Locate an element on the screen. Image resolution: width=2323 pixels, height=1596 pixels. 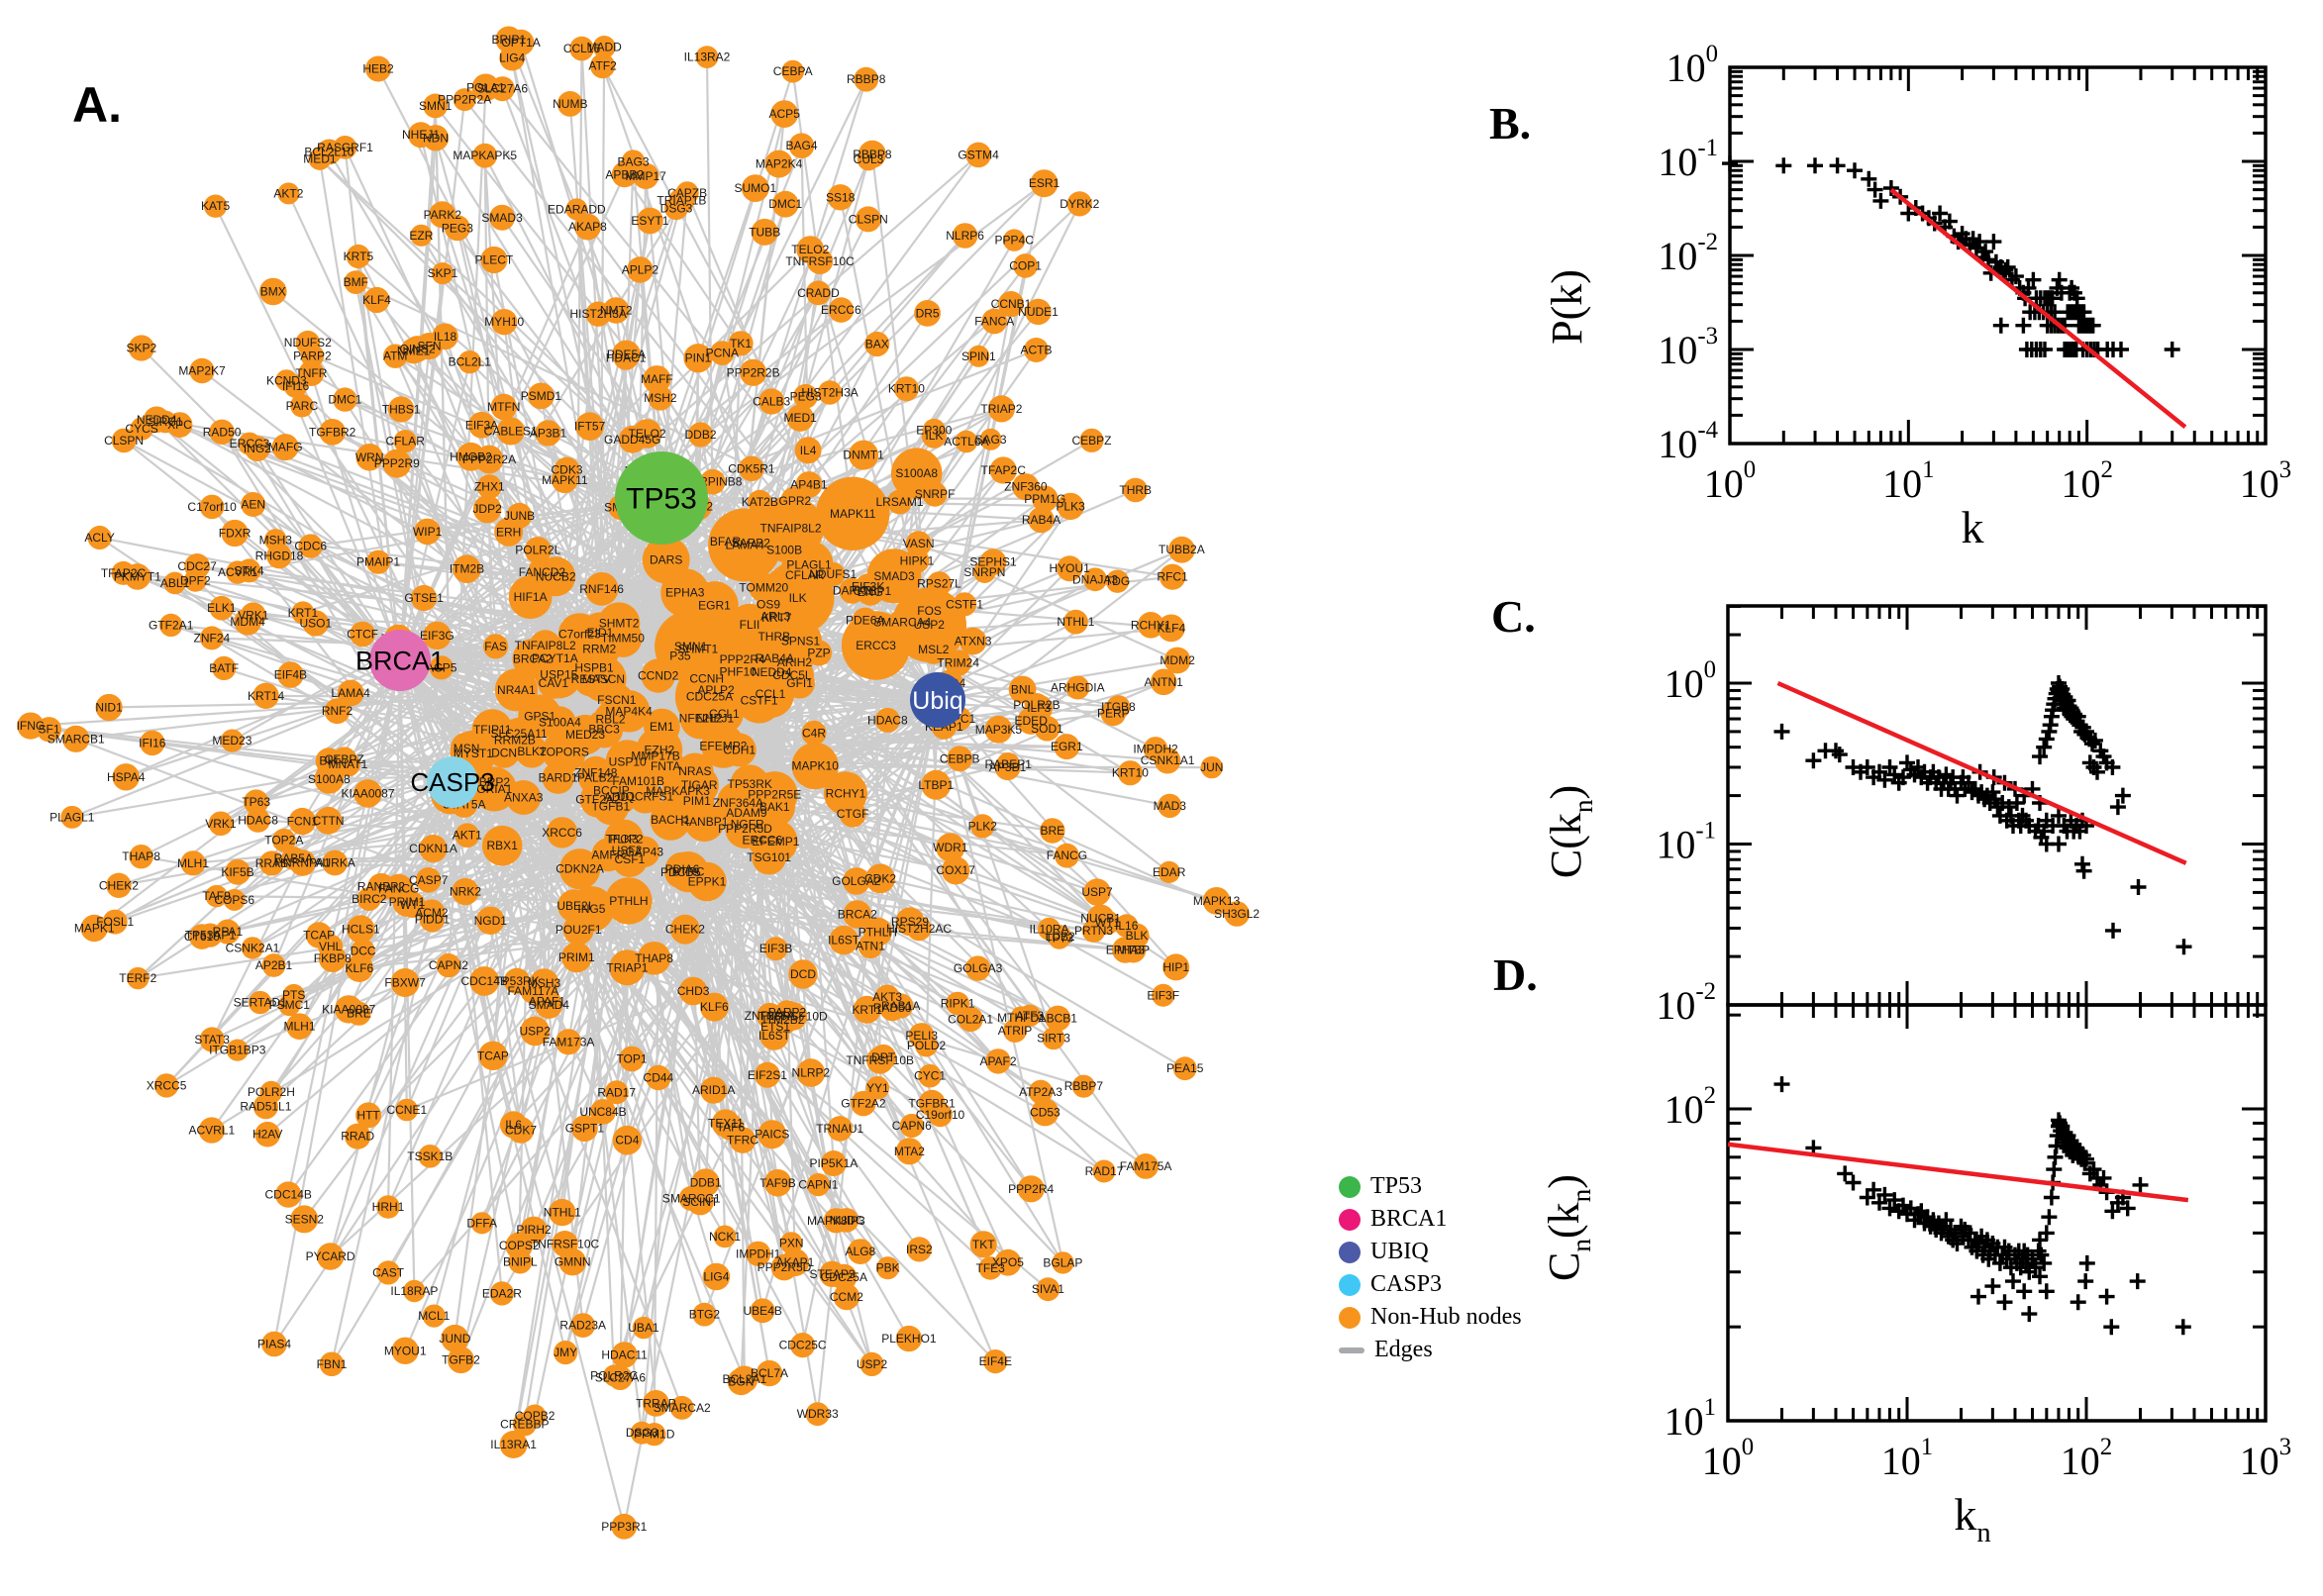
network-node-label: TNFAIP8L2 is located at coordinates (790, 529).